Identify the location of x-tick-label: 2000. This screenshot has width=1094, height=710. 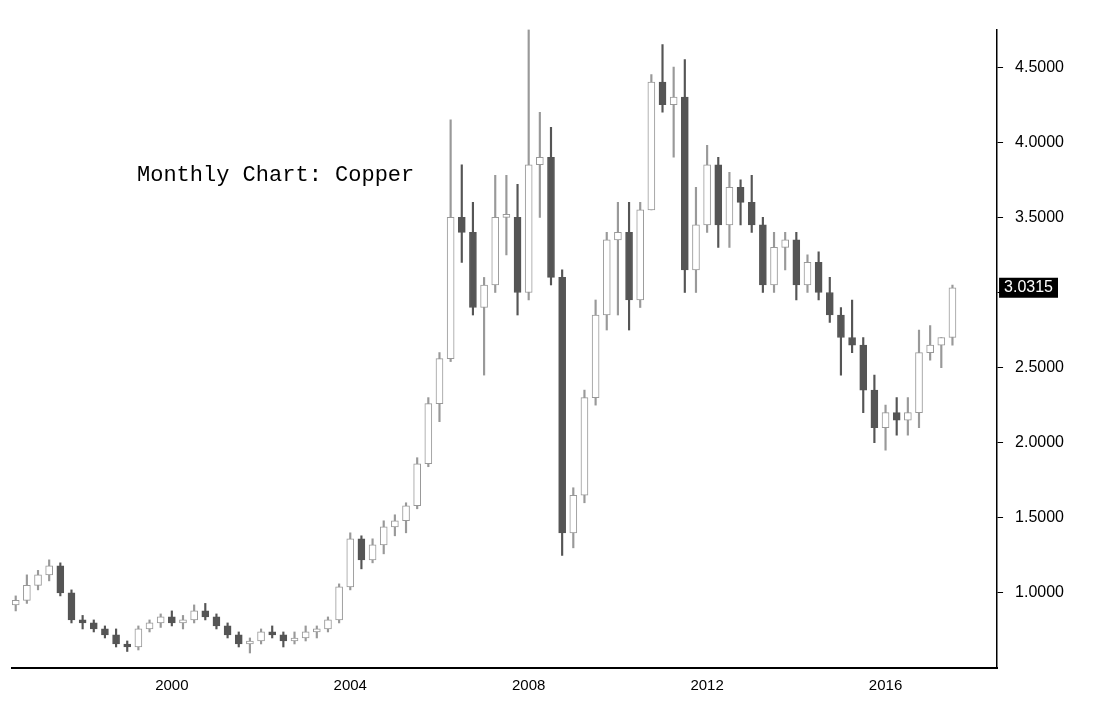
(172, 685).